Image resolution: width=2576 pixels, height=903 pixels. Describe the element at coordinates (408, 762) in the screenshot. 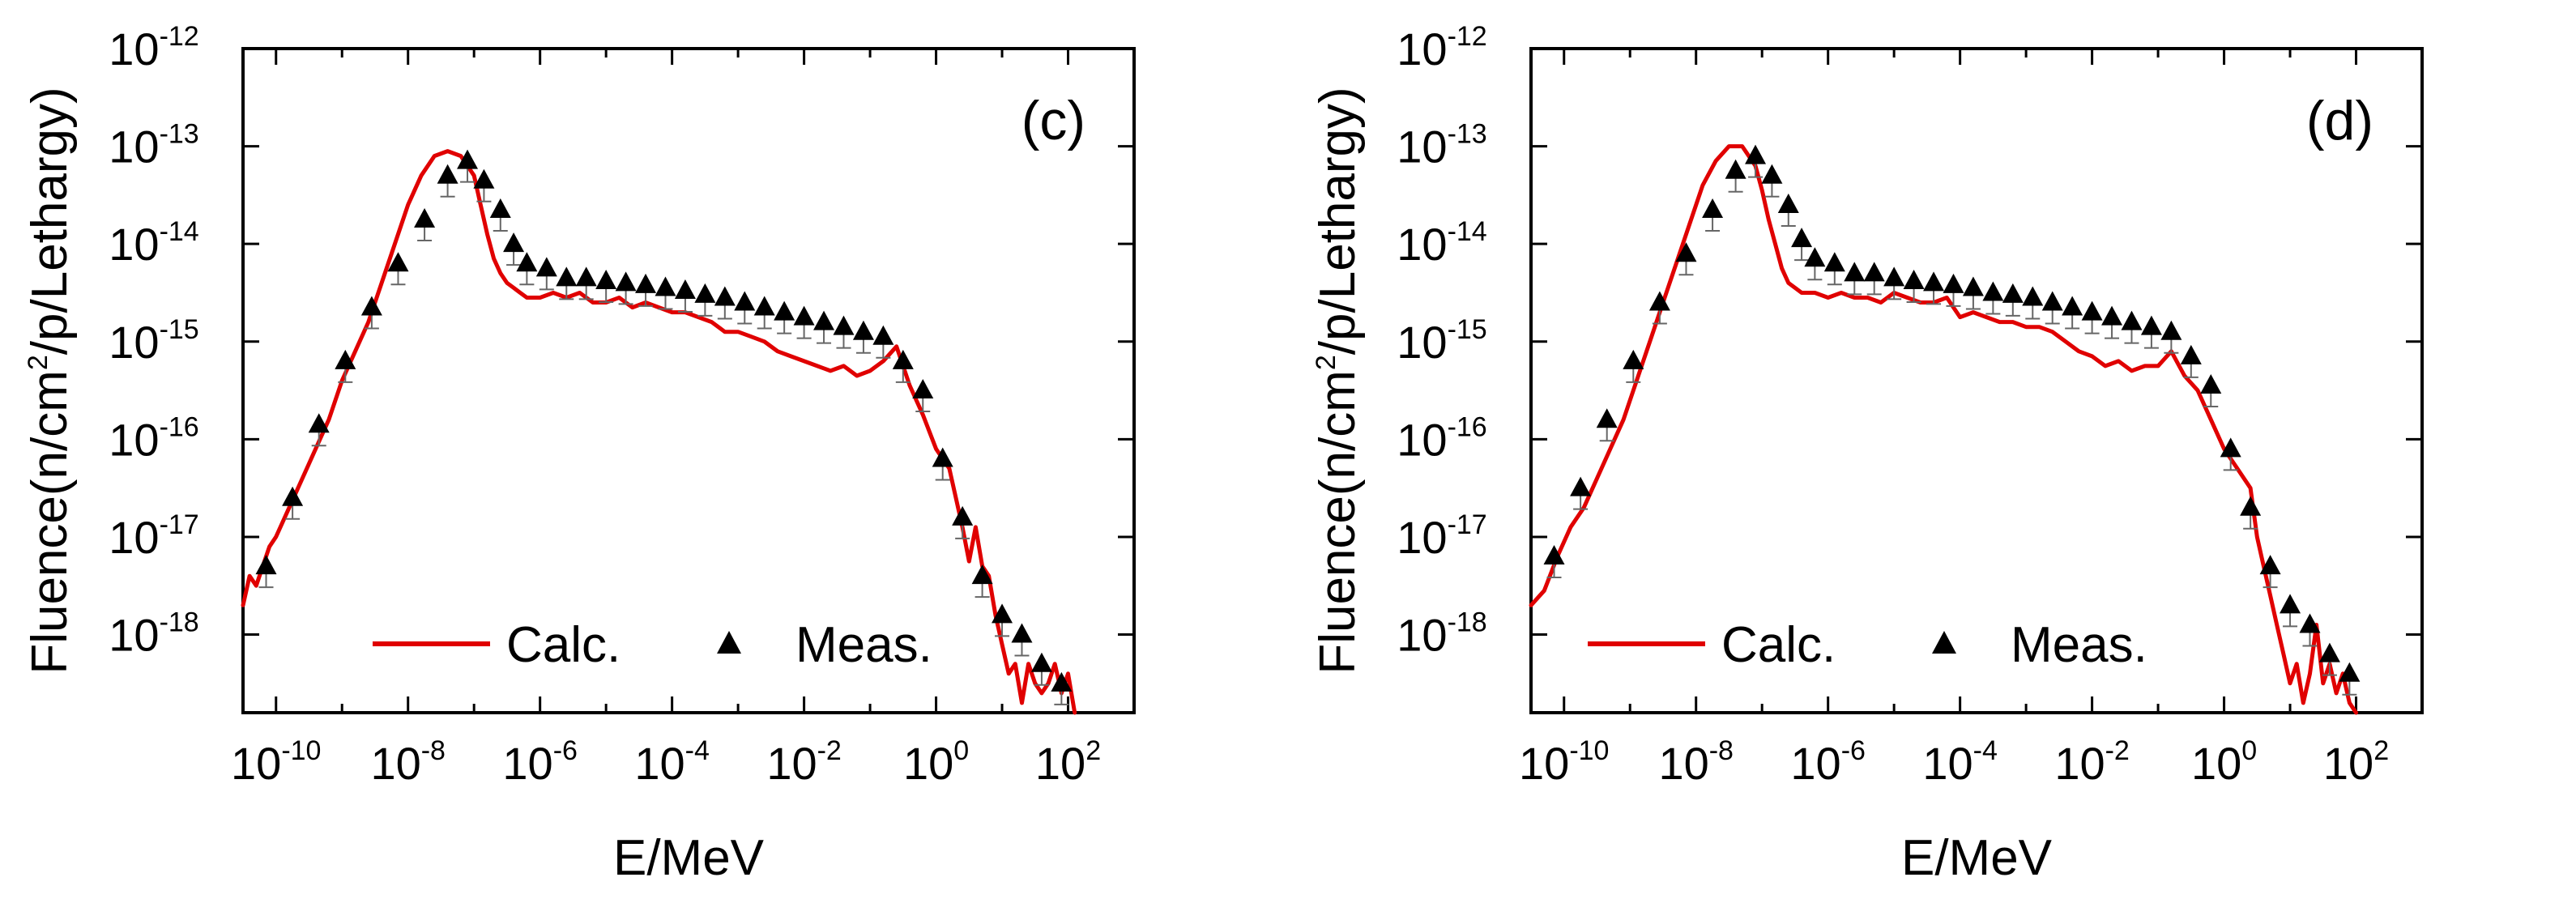

I see `panel-c-x-tick-label: 10⁻⁸` at that location.